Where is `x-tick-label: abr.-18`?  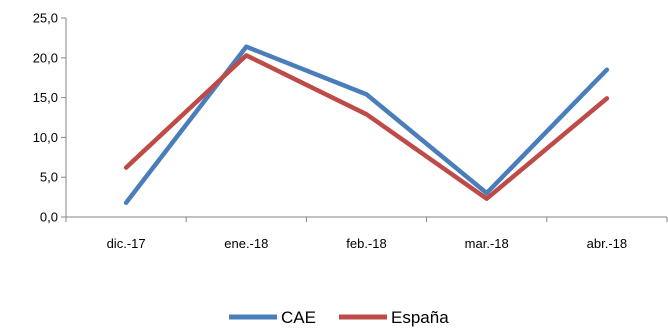
x-tick-label: abr.-18 is located at coordinates (607, 243).